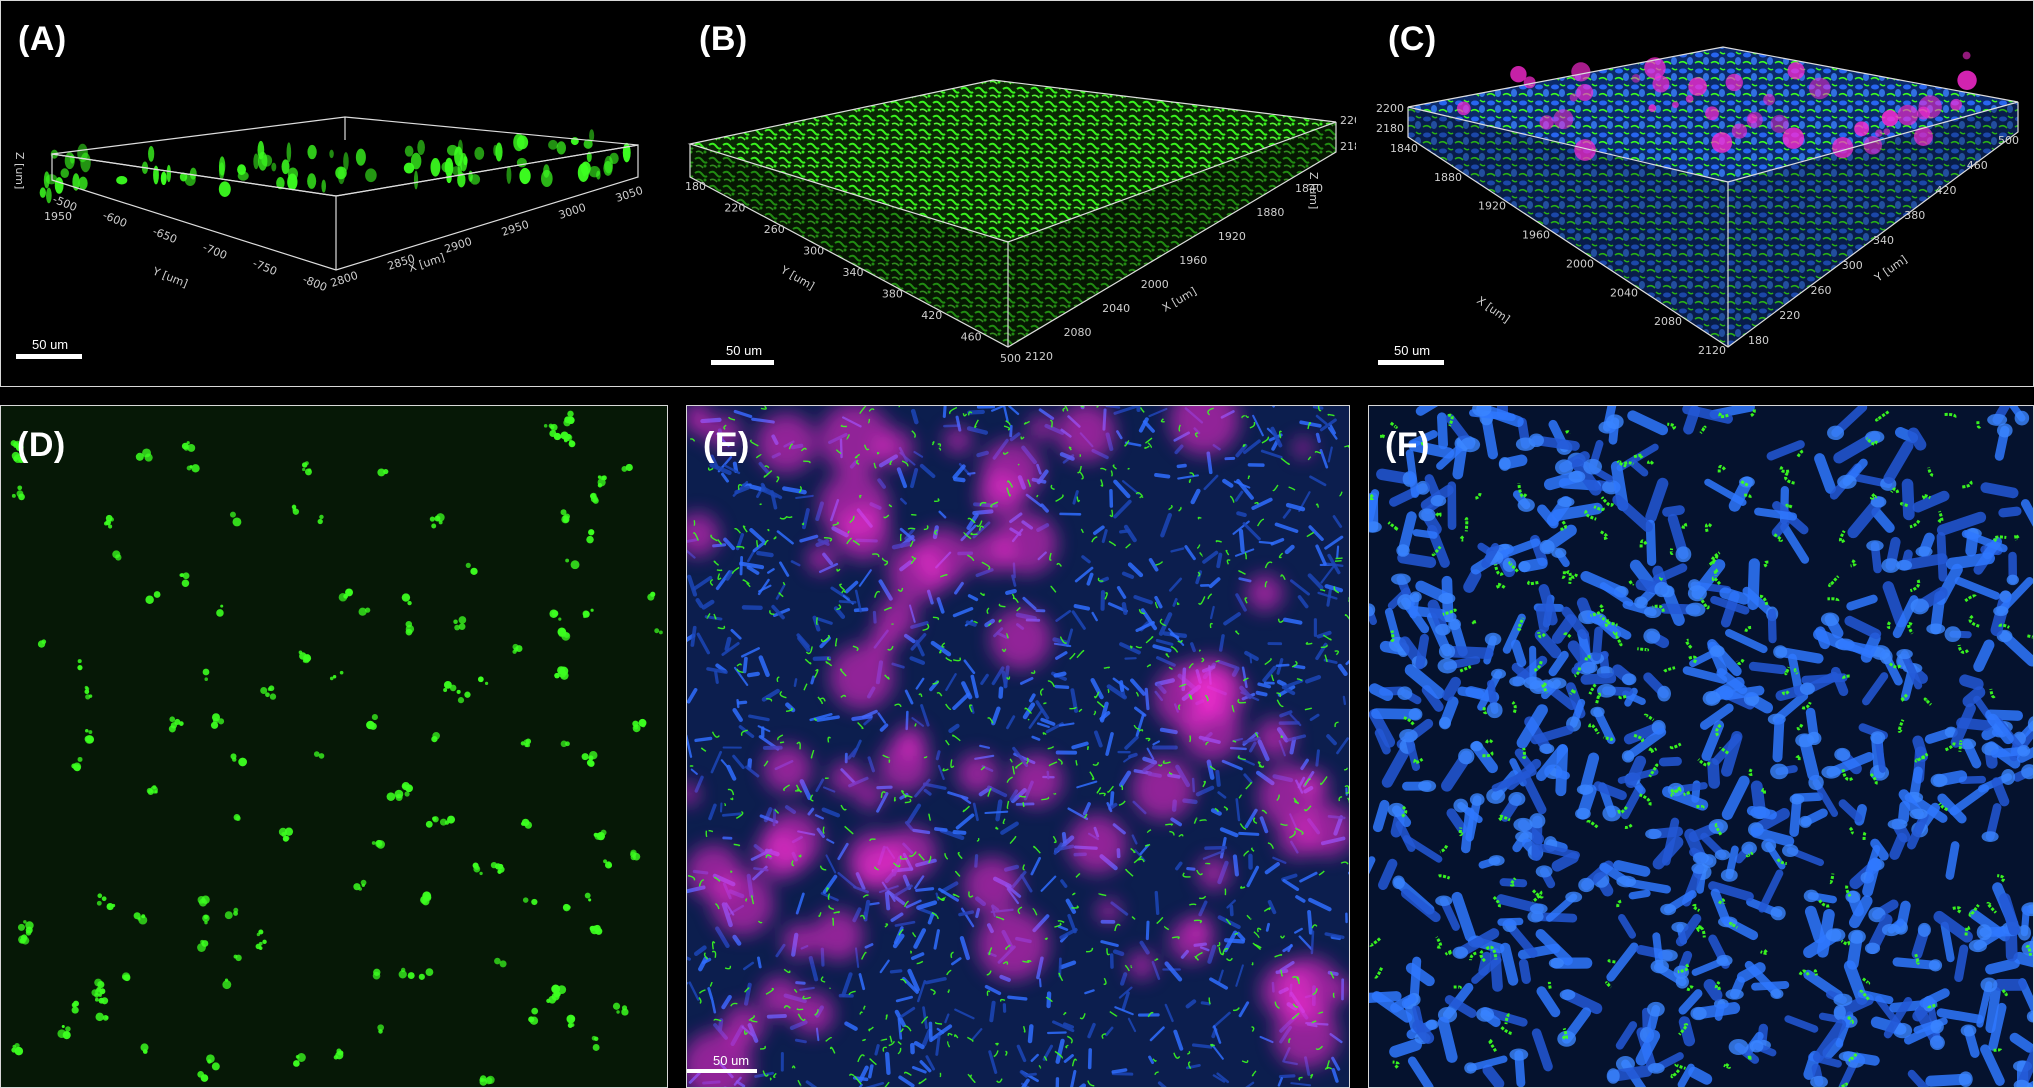  Describe the element at coordinates (1668, 321) in the screenshot. I see `panel-c-x-tick: 2080` at that location.